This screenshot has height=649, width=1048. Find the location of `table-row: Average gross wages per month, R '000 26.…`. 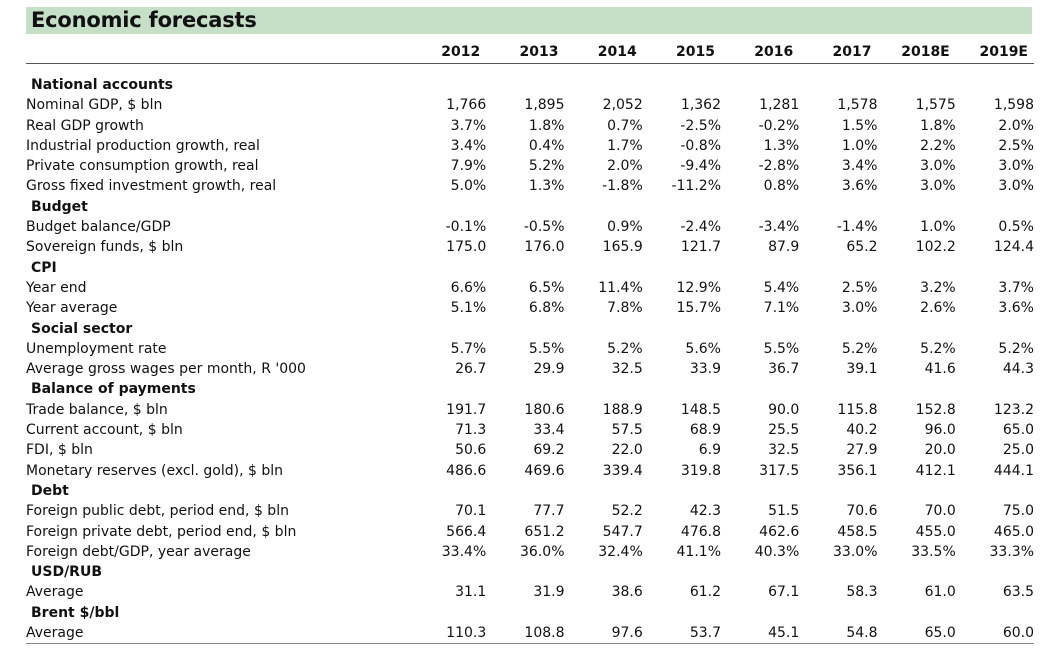

table-row: Average gross wages per month, R '000 26.… is located at coordinates (530, 369).